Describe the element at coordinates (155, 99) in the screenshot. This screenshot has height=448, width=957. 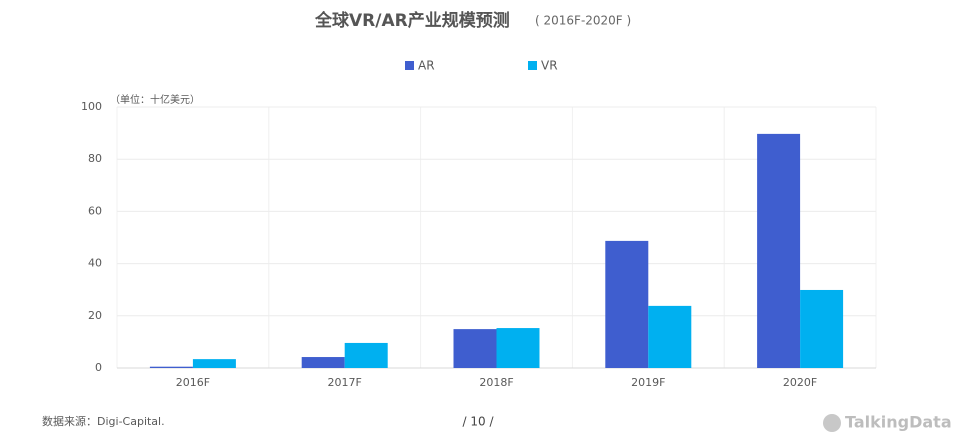
I see `unit-label: （单位：十亿美元）` at that location.